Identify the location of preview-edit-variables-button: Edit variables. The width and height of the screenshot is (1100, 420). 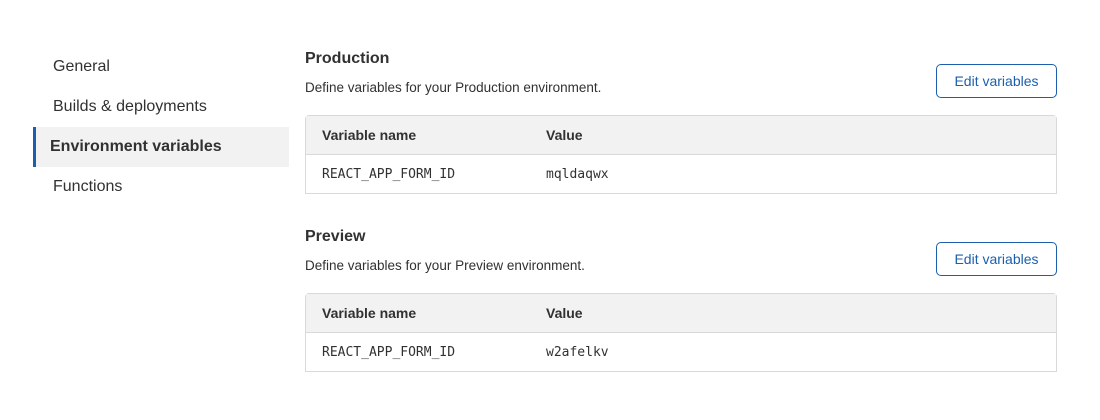
(996, 259).